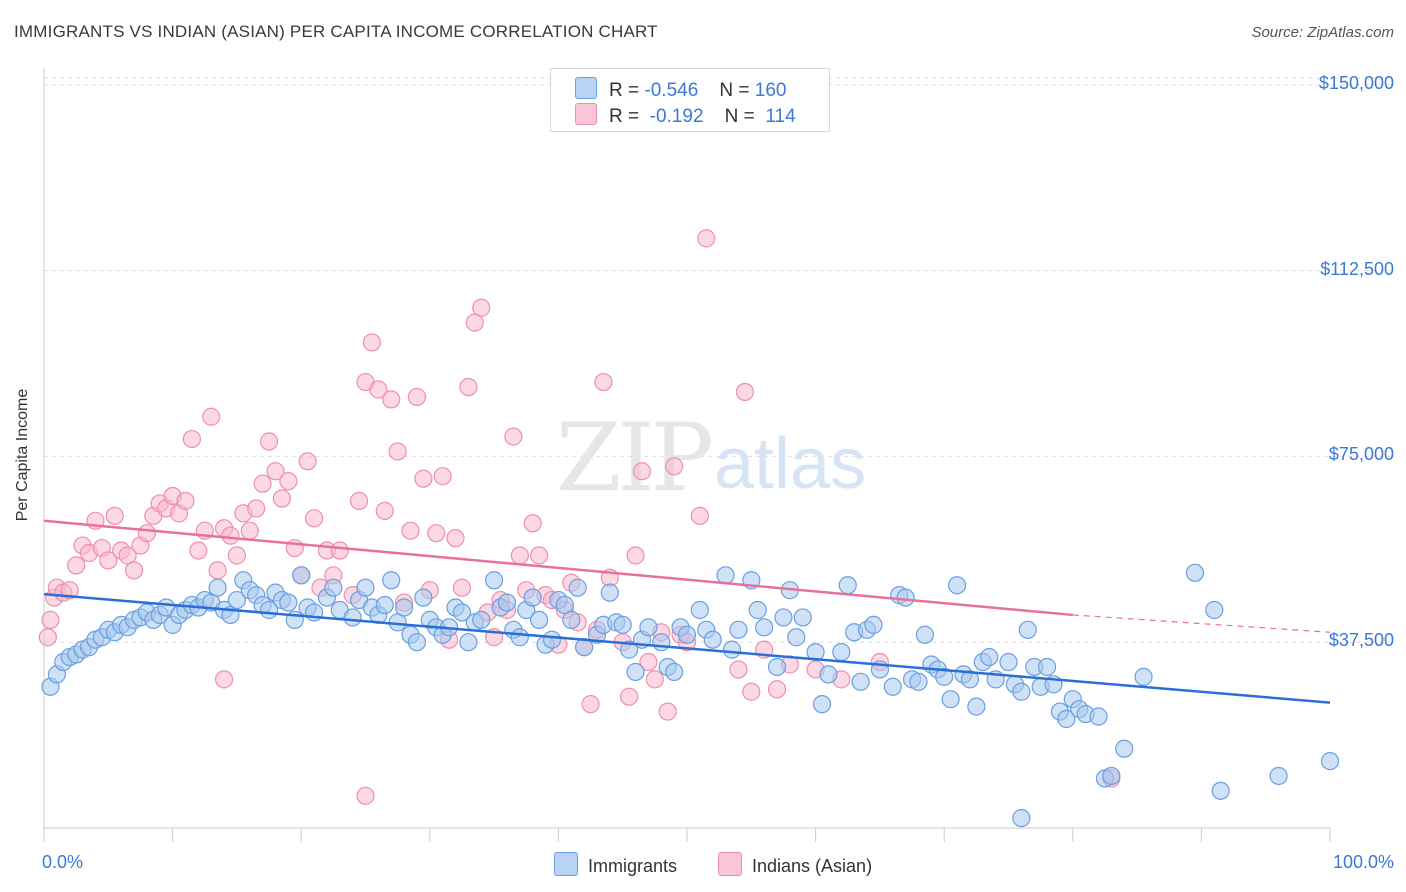 The image size is (1406, 892). I want to click on legend-correlation: R = -0.546 N = 160 R = -0.192 N = 114, so click(690, 100).